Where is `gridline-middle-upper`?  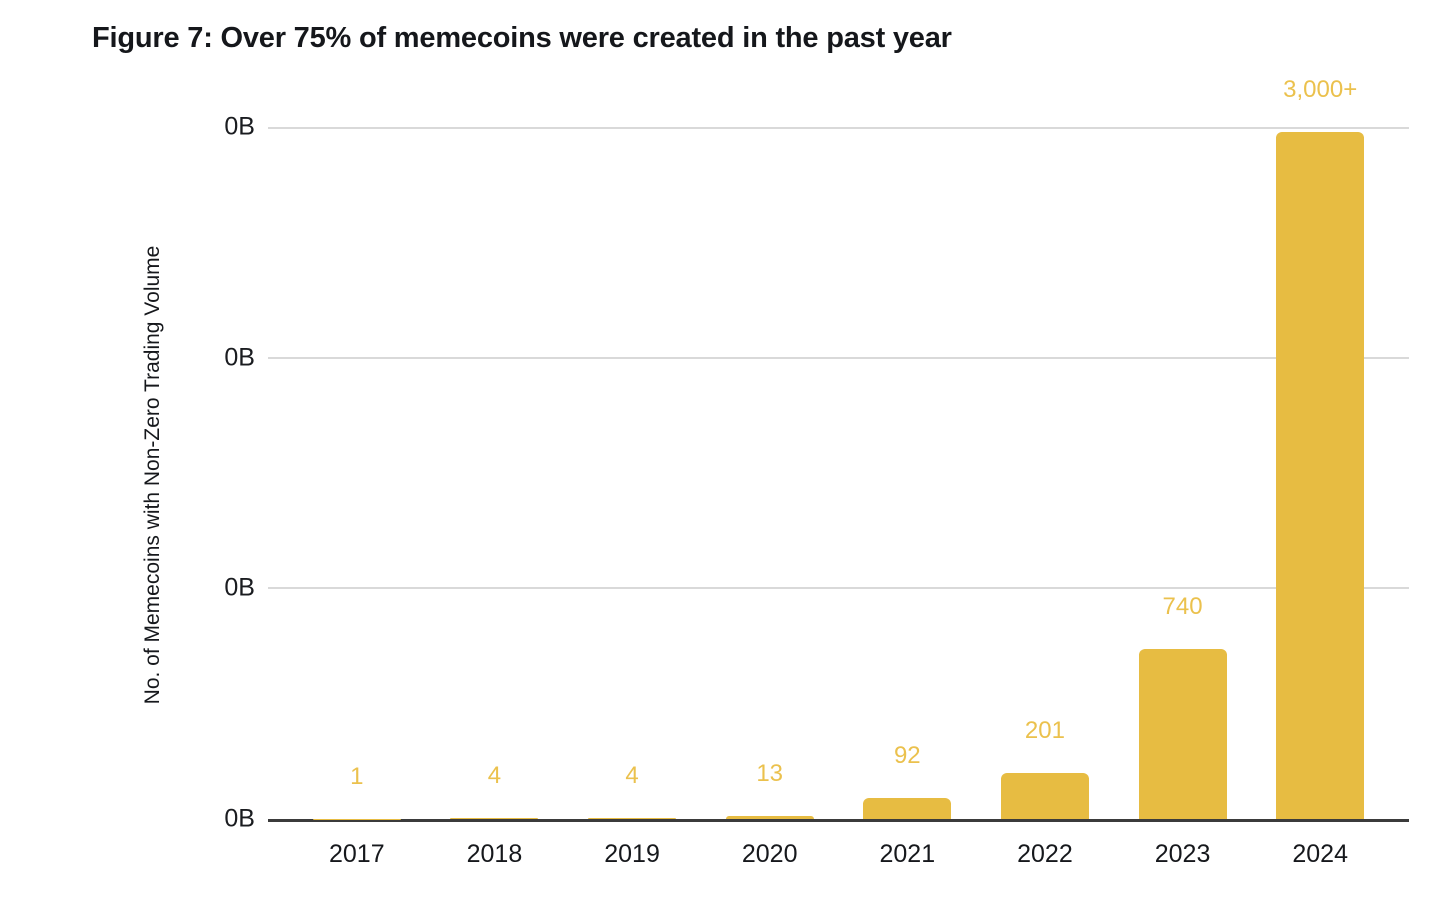
gridline-middle-upper is located at coordinates (838, 357).